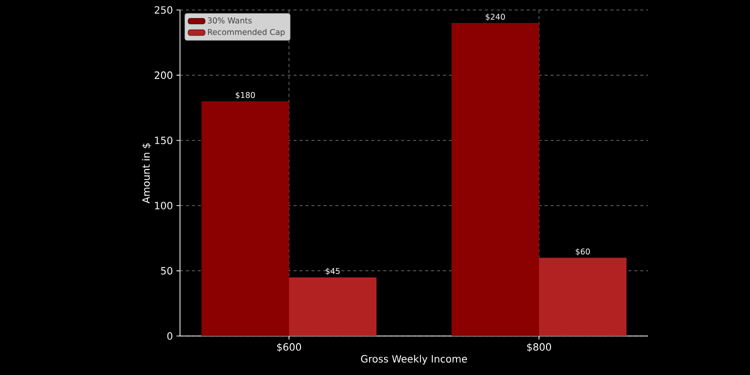 Image resolution: width=750 pixels, height=375 pixels. I want to click on y-tick-label: 150, so click(163, 140).